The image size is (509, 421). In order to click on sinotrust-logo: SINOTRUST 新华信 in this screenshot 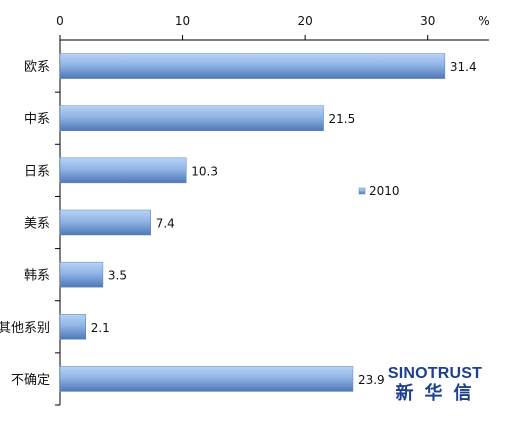, I will do `click(435, 384)`.